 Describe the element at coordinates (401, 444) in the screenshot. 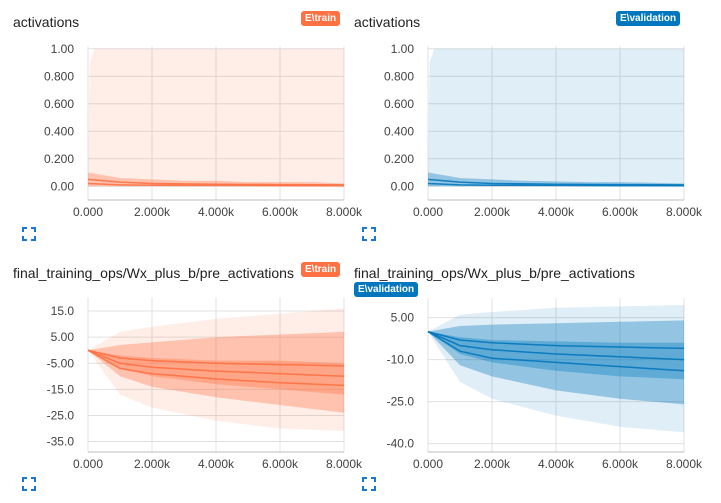

I see `y-tick-label: -40.0` at that location.